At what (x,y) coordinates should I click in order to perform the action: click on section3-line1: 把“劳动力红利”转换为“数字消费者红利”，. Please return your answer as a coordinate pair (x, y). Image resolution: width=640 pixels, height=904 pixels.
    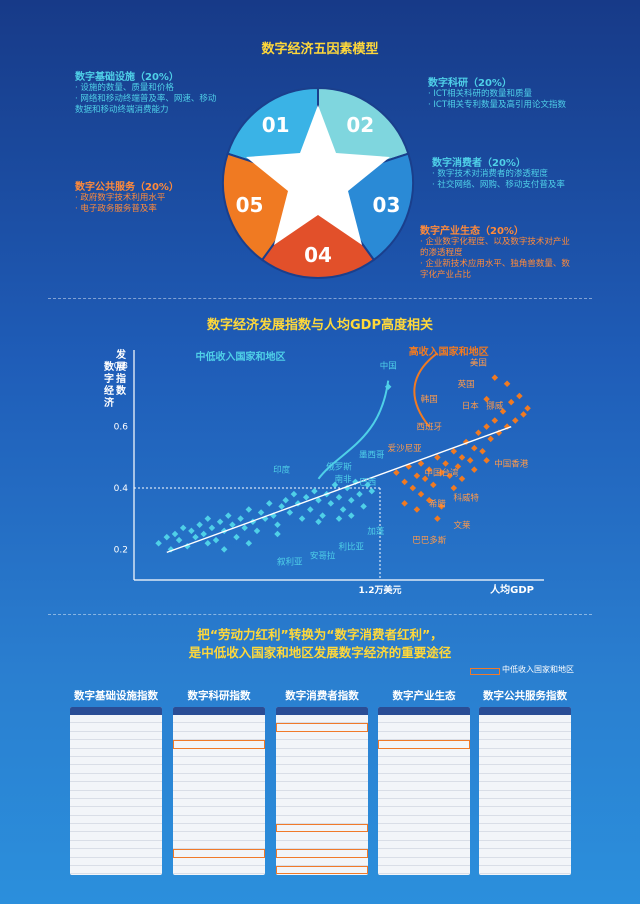
    Looking at the image, I should click on (320, 634).